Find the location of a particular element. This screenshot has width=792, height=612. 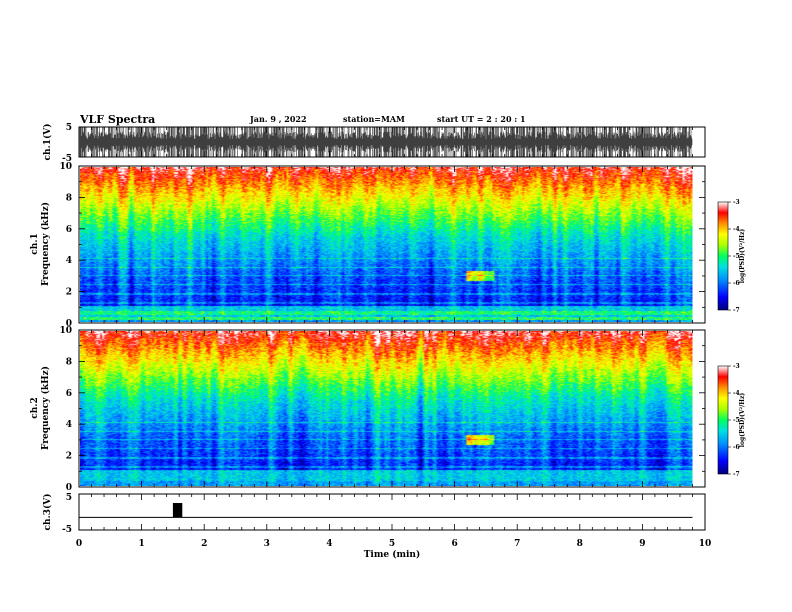

ch1-waveform-trace is located at coordinates (386, 142).